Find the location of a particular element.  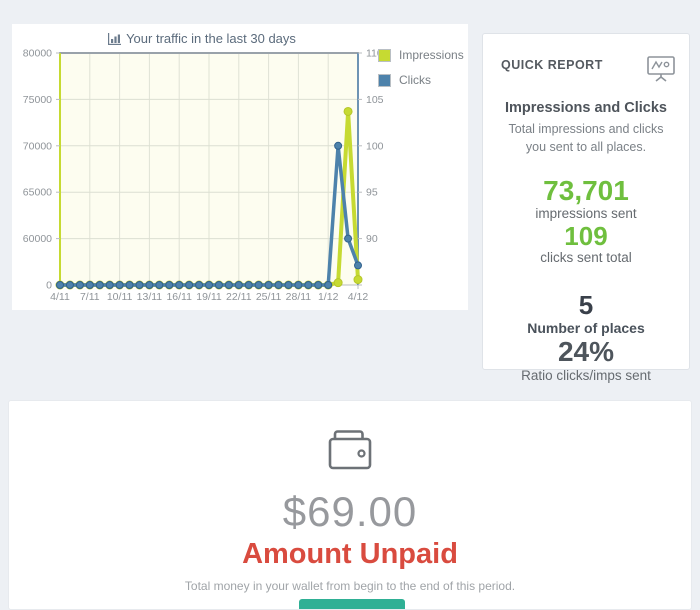

wallet-icon-wrap is located at coordinates (350, 452).